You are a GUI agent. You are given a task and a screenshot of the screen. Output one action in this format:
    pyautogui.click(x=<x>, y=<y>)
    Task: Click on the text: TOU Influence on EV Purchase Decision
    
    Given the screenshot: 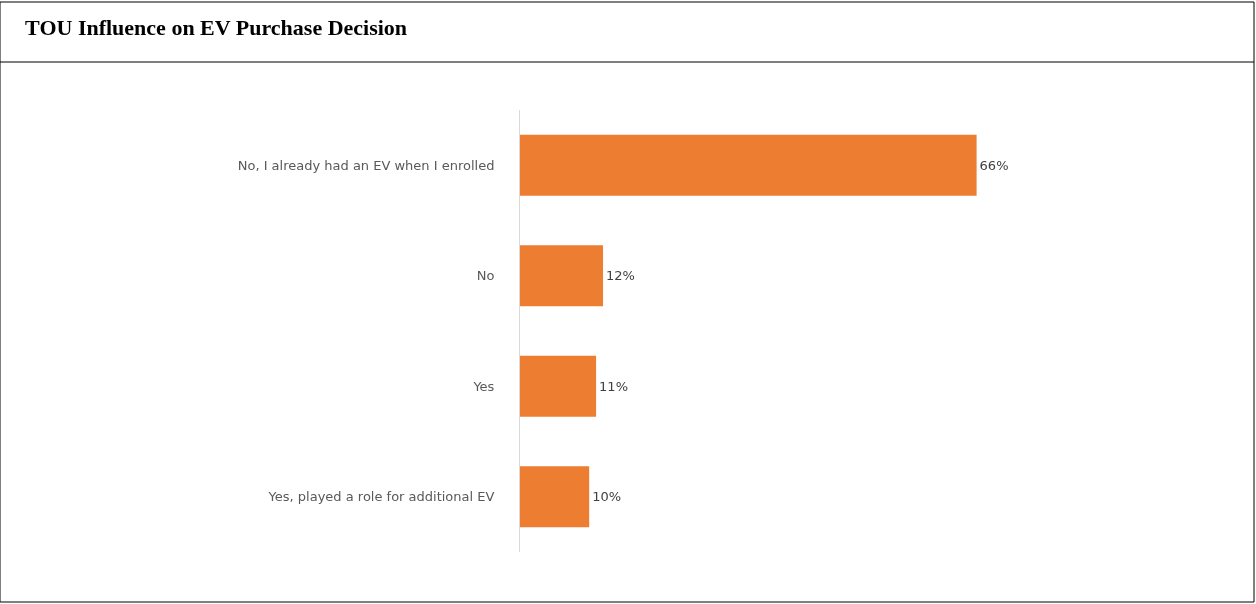 What is the action you would take?
    pyautogui.click(x=216, y=27)
    